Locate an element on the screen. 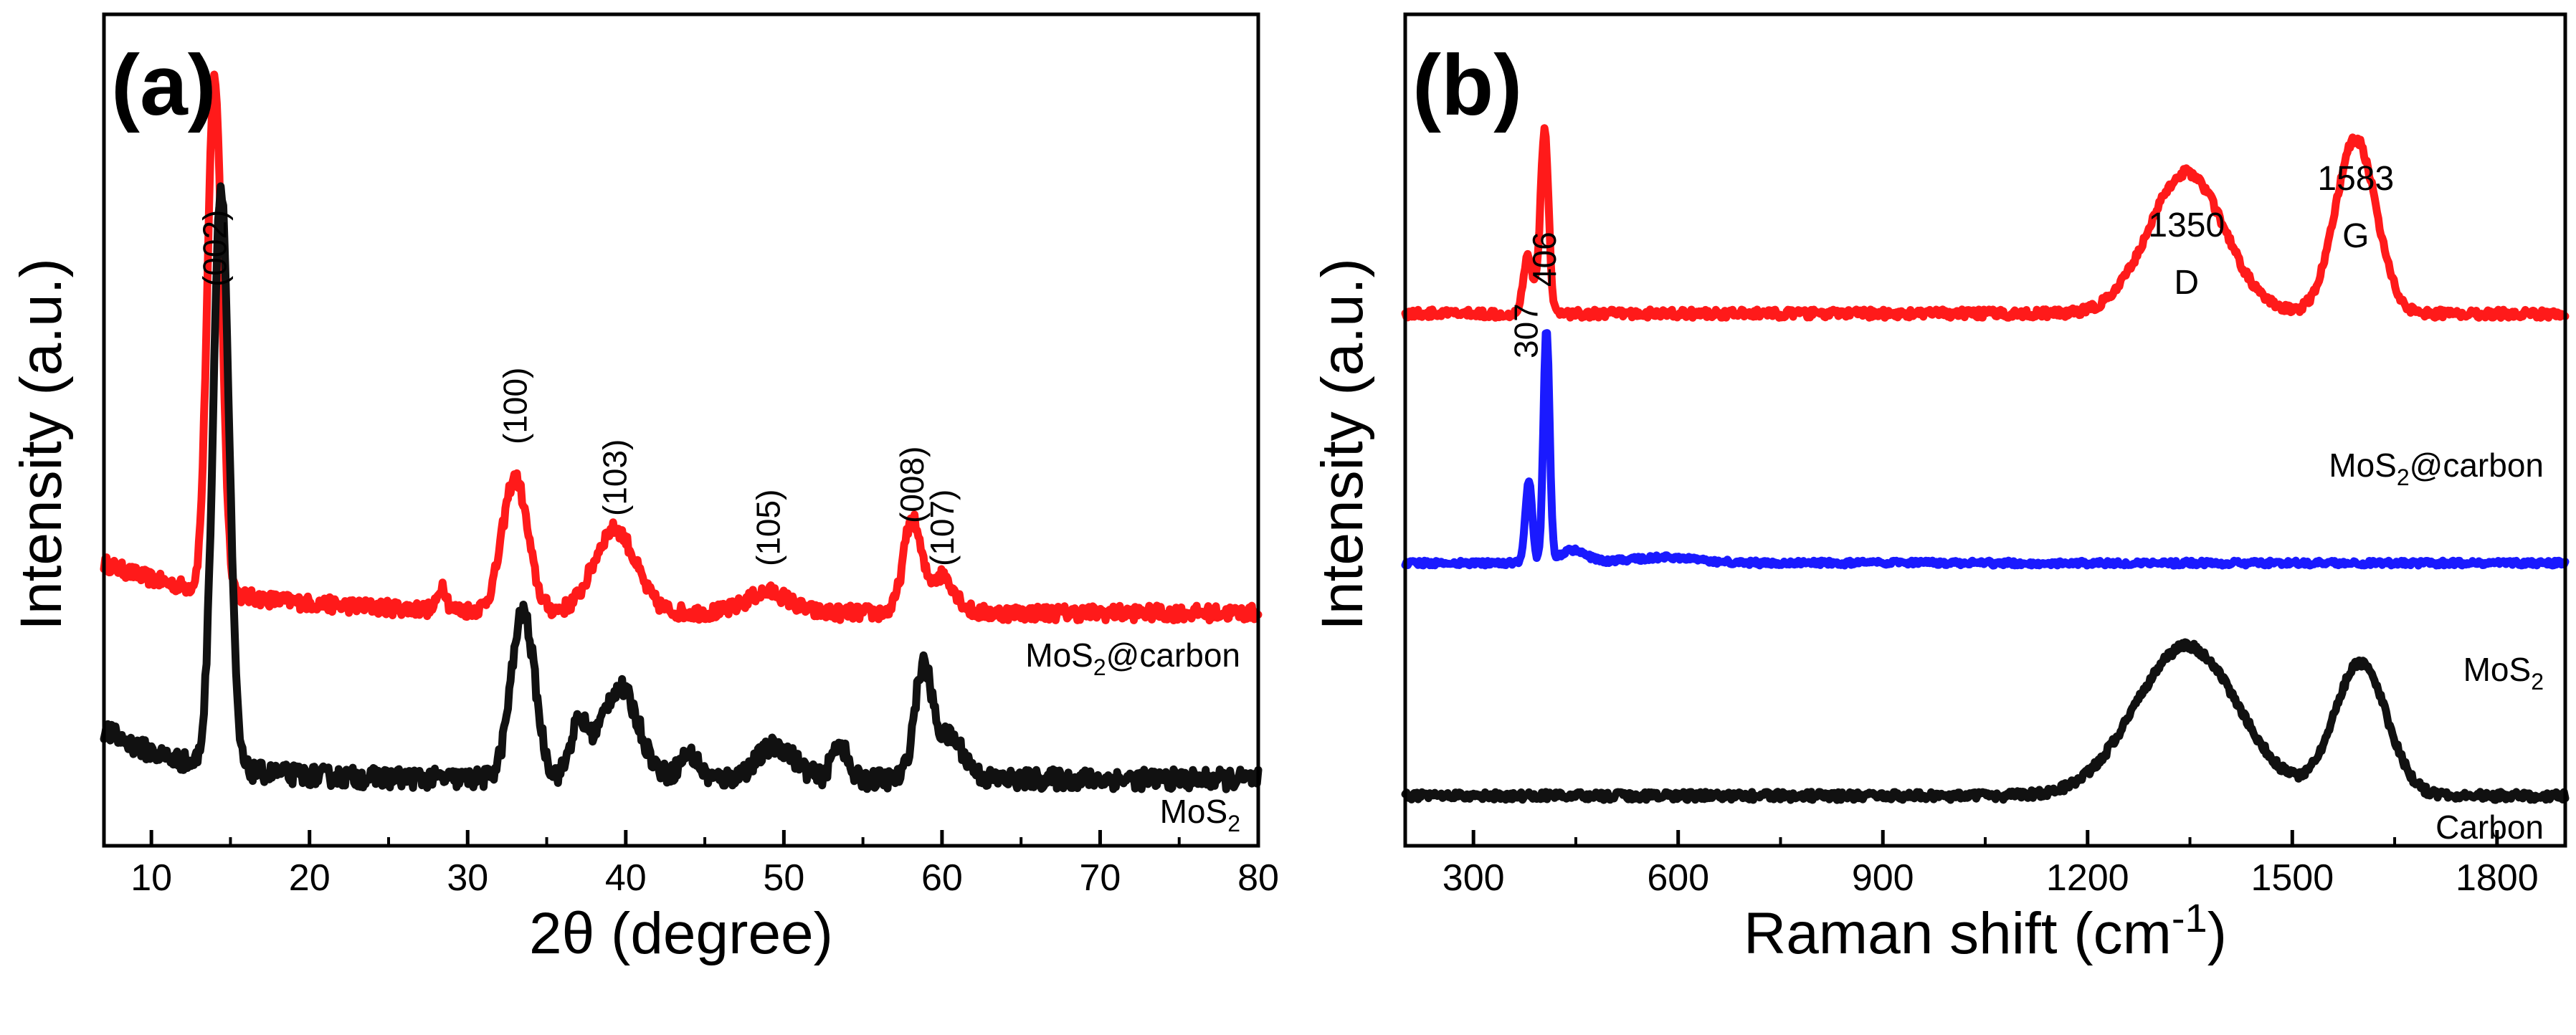  x-axis-label: 2θ (degree) is located at coordinates (681, 933).